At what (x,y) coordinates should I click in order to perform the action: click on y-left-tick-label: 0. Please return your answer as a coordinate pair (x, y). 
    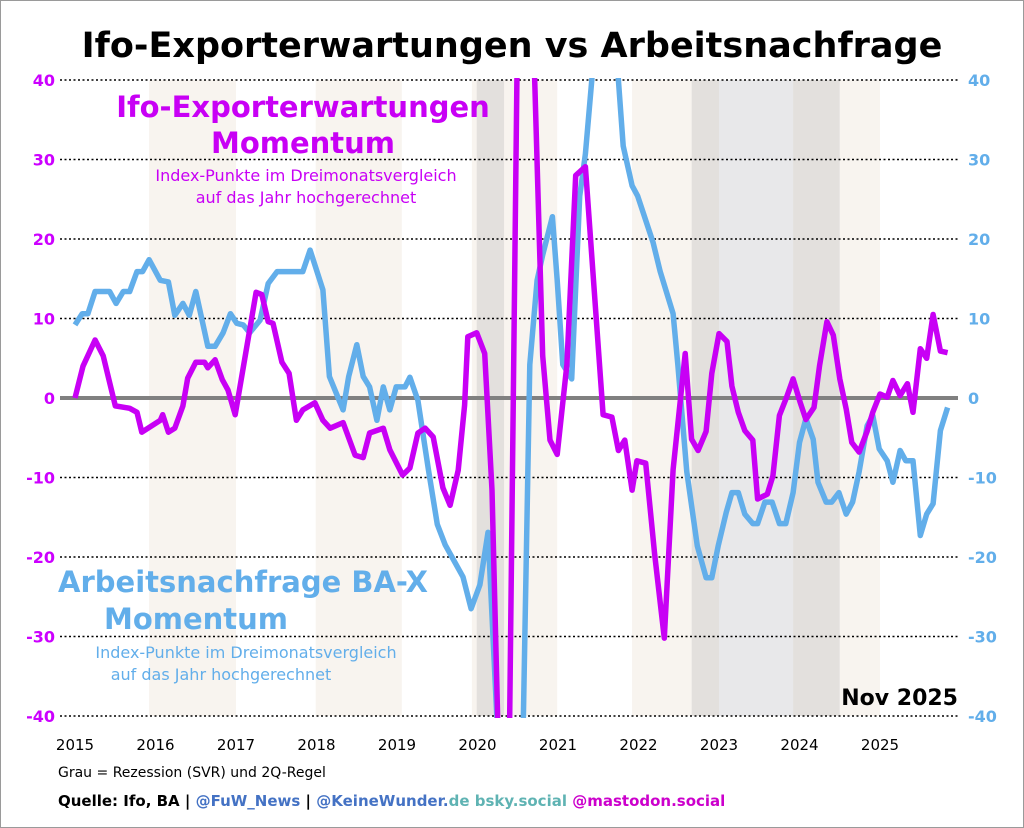
    Looking at the image, I should click on (49, 398).